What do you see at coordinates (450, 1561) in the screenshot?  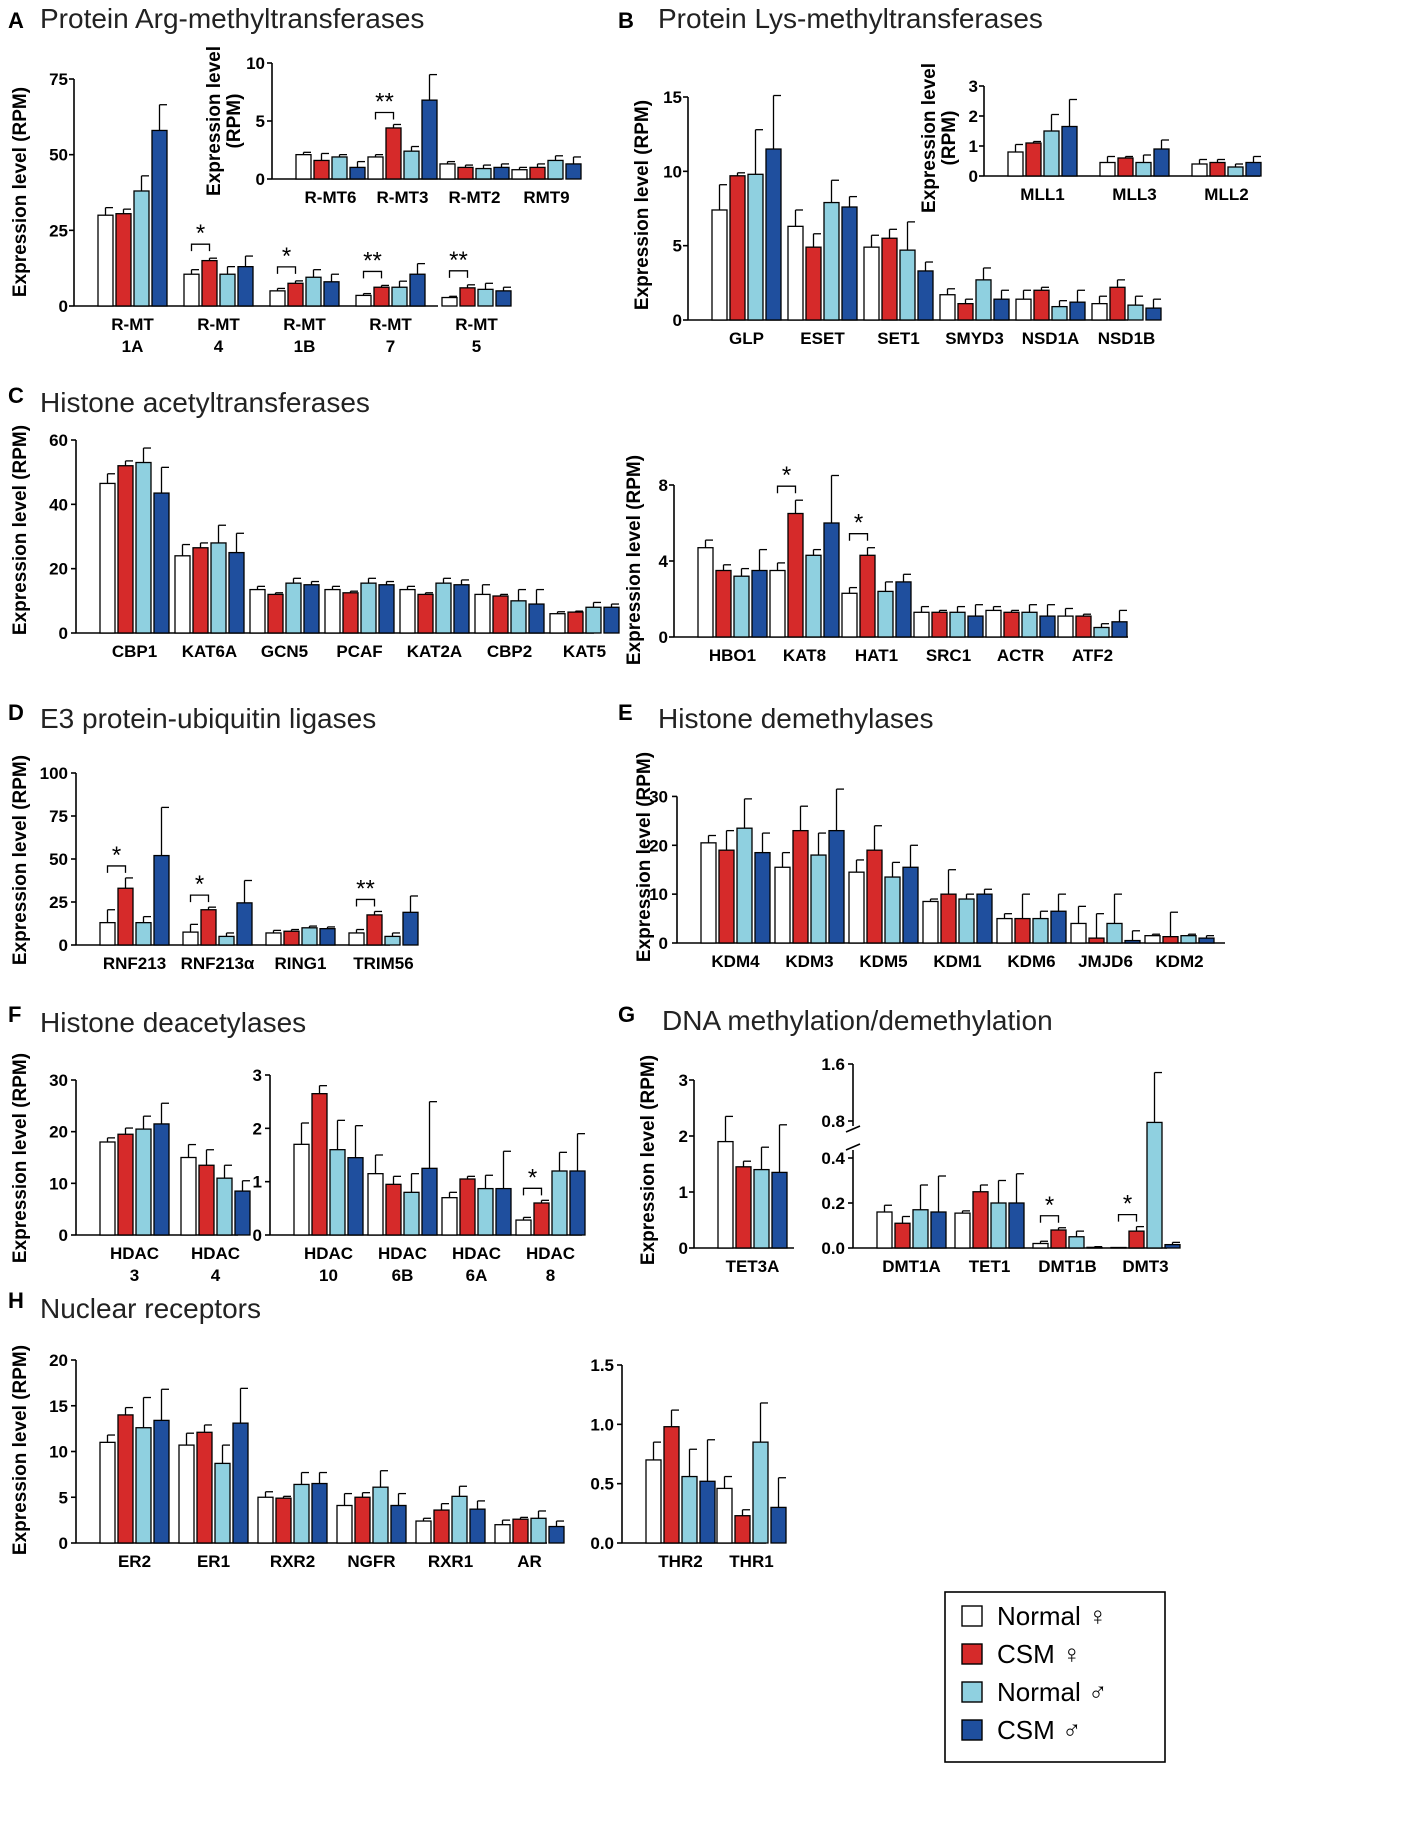 I see `category-label-line: RXR1` at bounding box center [450, 1561].